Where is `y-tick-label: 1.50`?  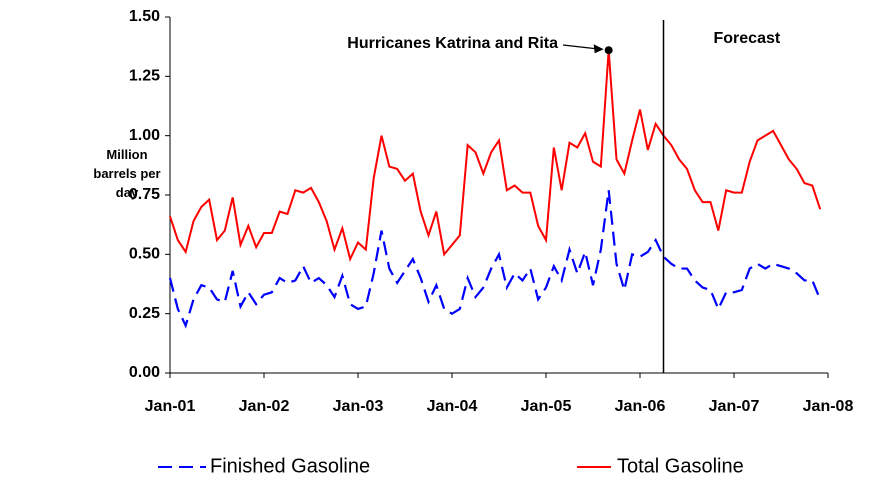 y-tick-label: 1.50 is located at coordinates (144, 16).